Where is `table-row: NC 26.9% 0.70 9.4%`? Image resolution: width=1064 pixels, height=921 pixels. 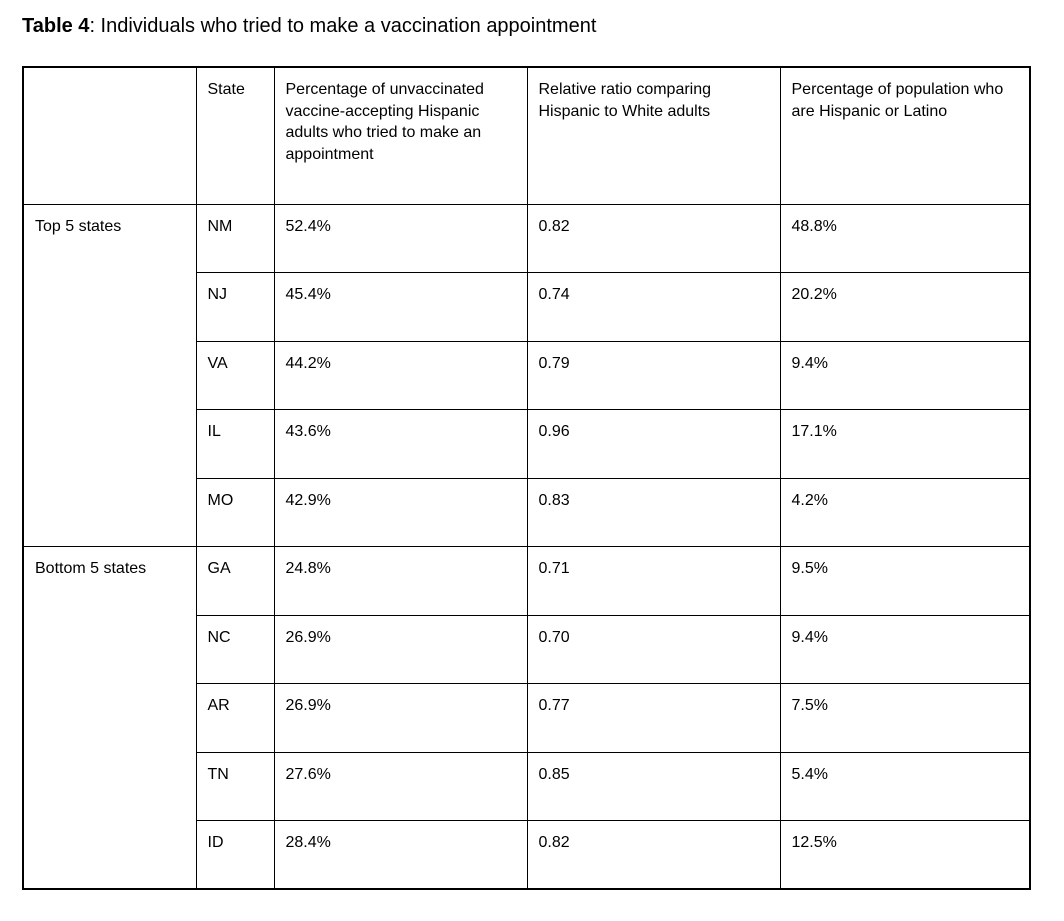 table-row: NC 26.9% 0.70 9.4% is located at coordinates (527, 649).